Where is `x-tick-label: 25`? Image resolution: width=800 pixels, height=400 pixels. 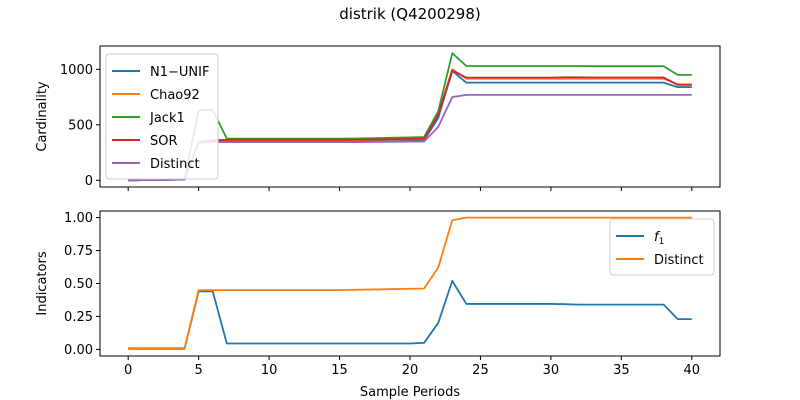 x-tick-label: 25 is located at coordinates (480, 370).